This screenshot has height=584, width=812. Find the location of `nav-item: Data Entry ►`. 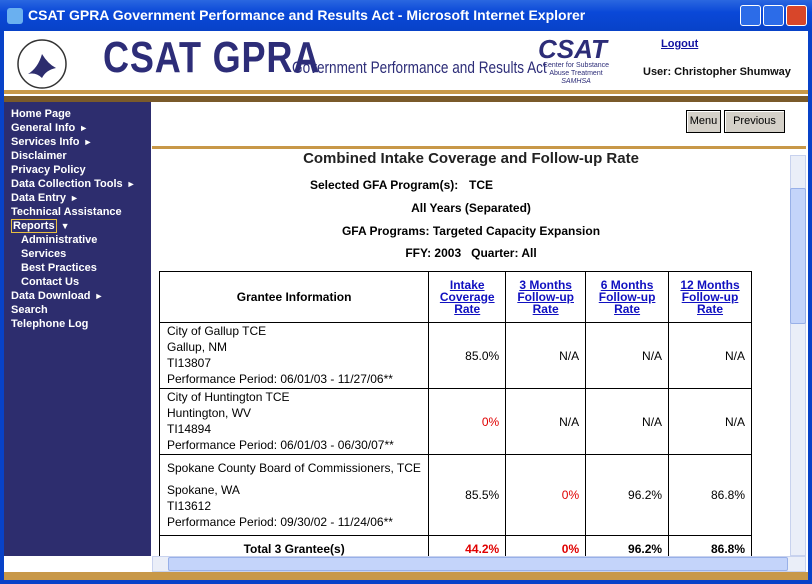

nav-item: Data Entry ► is located at coordinates (45, 198).